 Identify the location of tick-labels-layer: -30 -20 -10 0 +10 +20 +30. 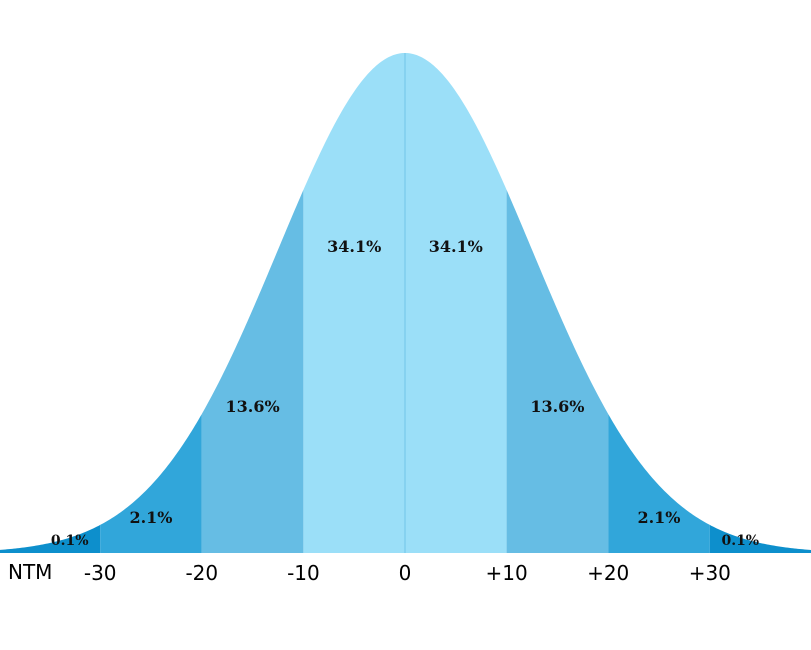
(407, 573).